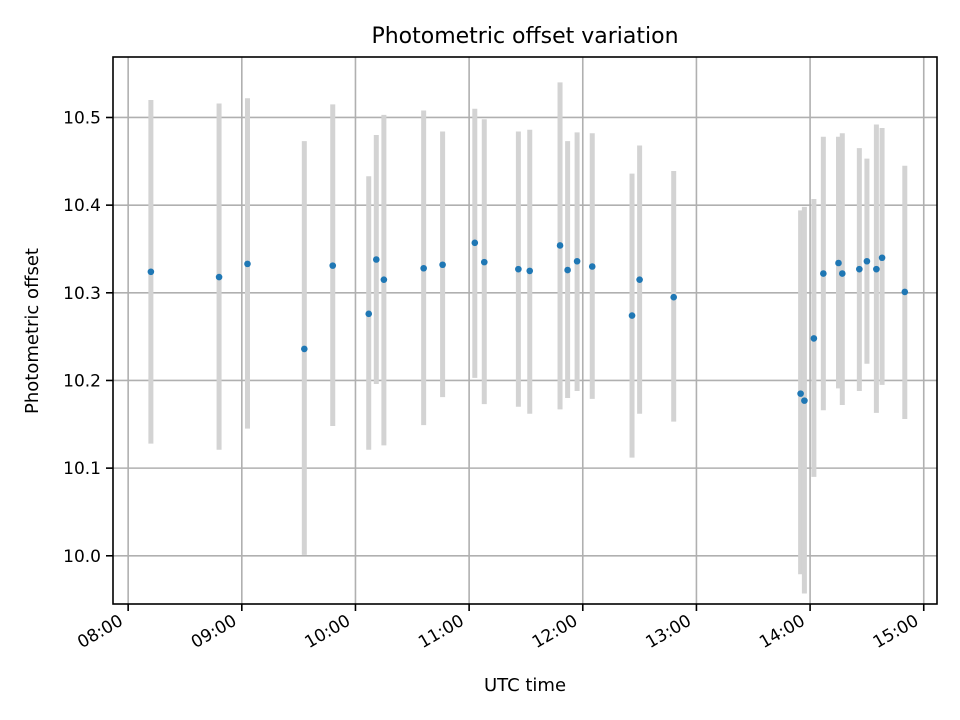  I want to click on y-tick-label: 10.5, so click(82, 118).